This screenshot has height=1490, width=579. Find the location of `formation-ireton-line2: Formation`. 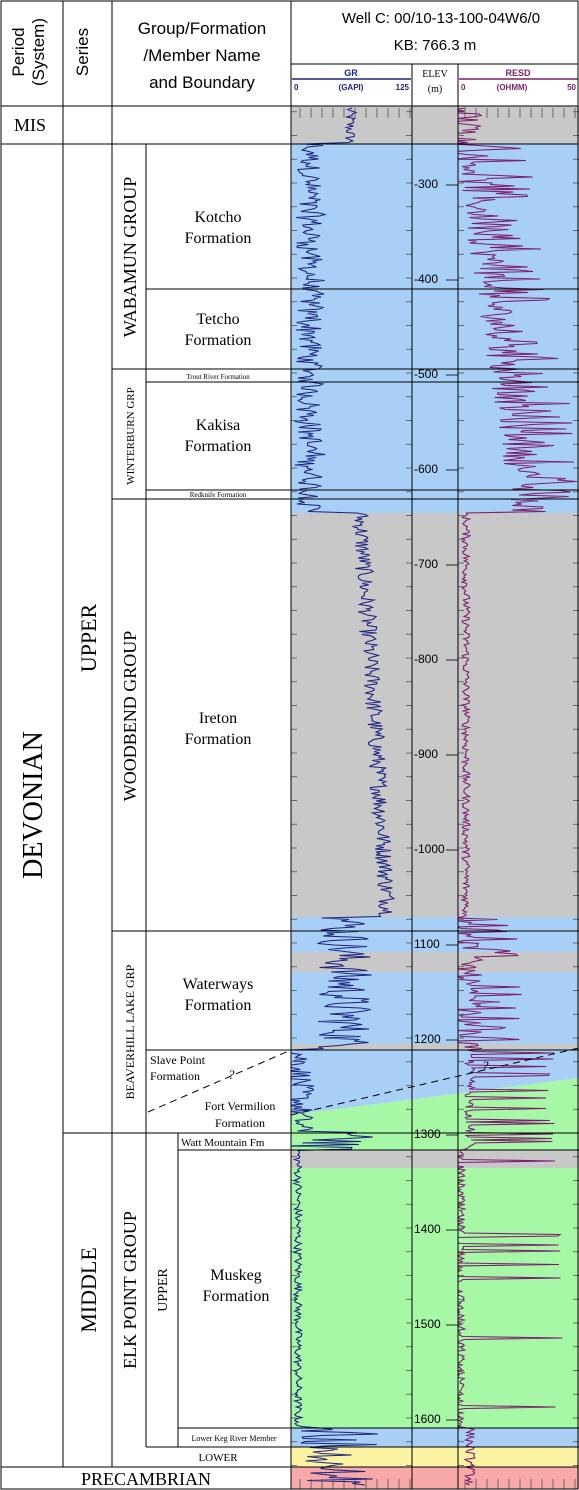

formation-ireton-line2: Formation is located at coordinates (218, 739).